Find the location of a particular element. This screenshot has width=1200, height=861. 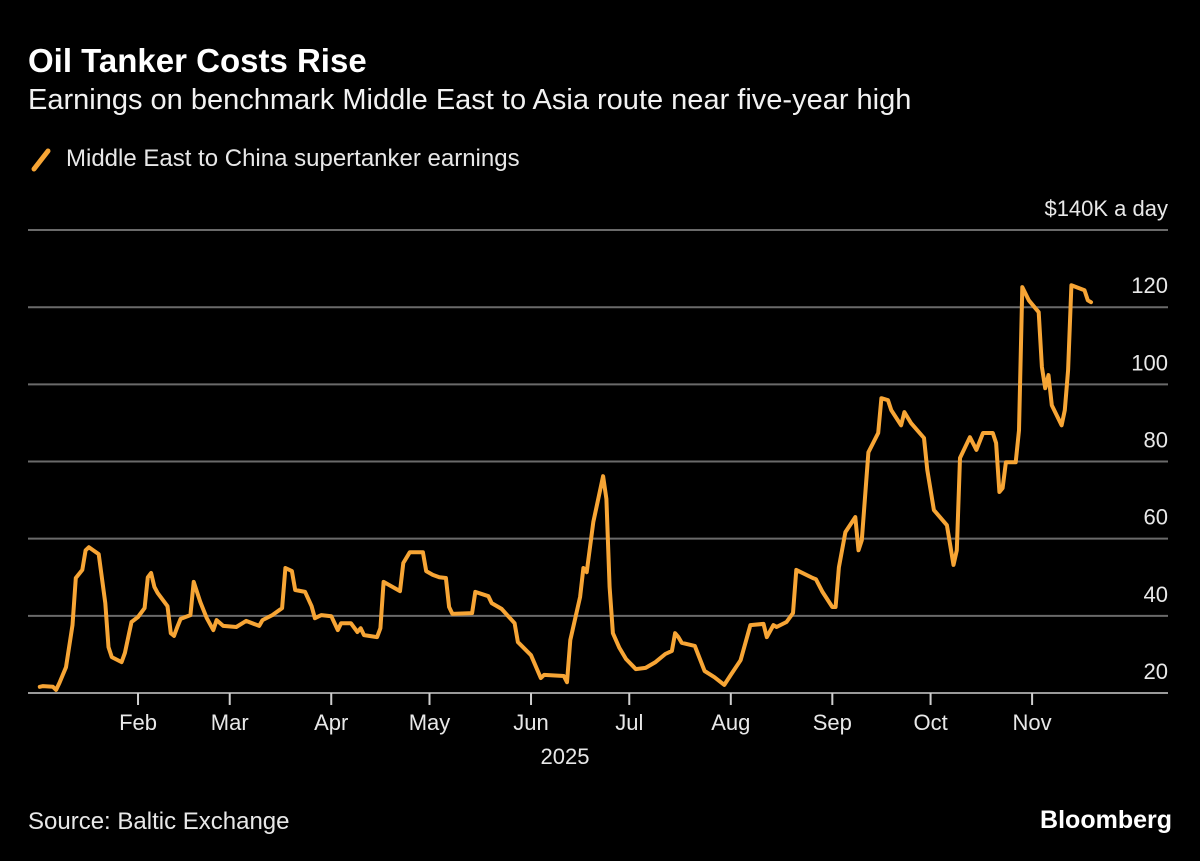

y-tick-label: 60 is located at coordinates (1156, 517).